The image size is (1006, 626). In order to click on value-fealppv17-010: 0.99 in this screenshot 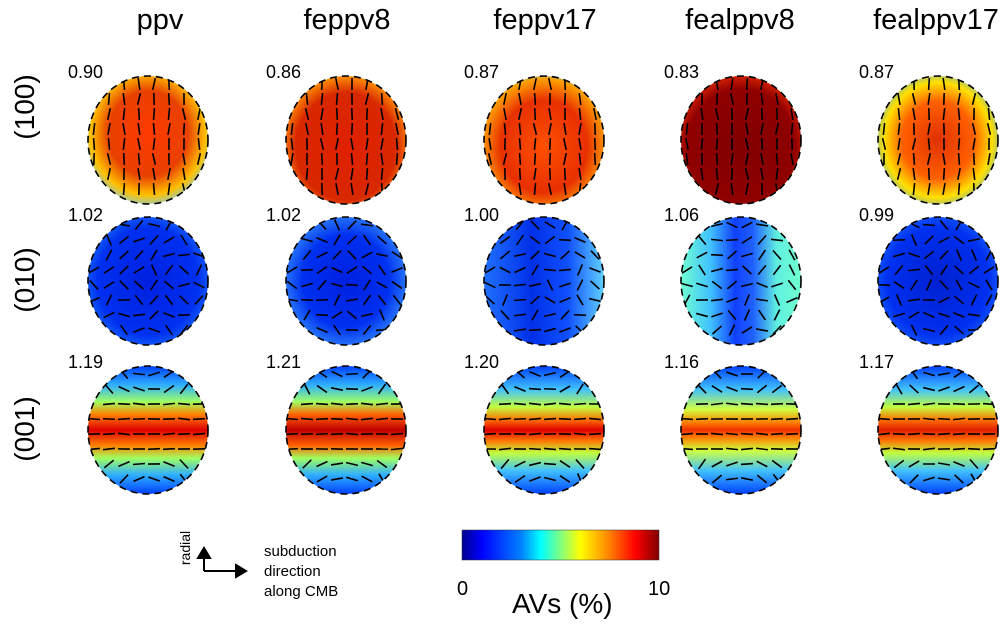, I will do `click(877, 215)`.